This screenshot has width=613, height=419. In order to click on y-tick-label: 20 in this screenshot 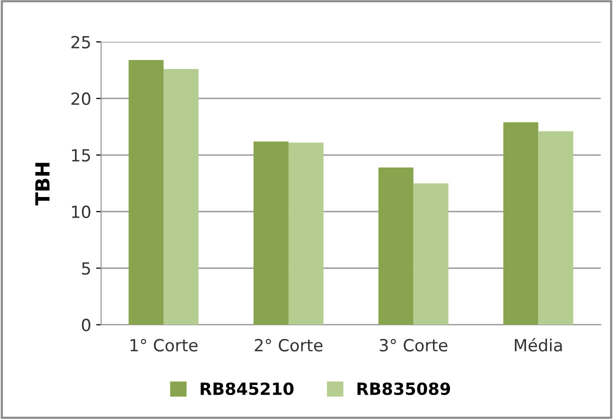, I will do `click(80, 99)`.